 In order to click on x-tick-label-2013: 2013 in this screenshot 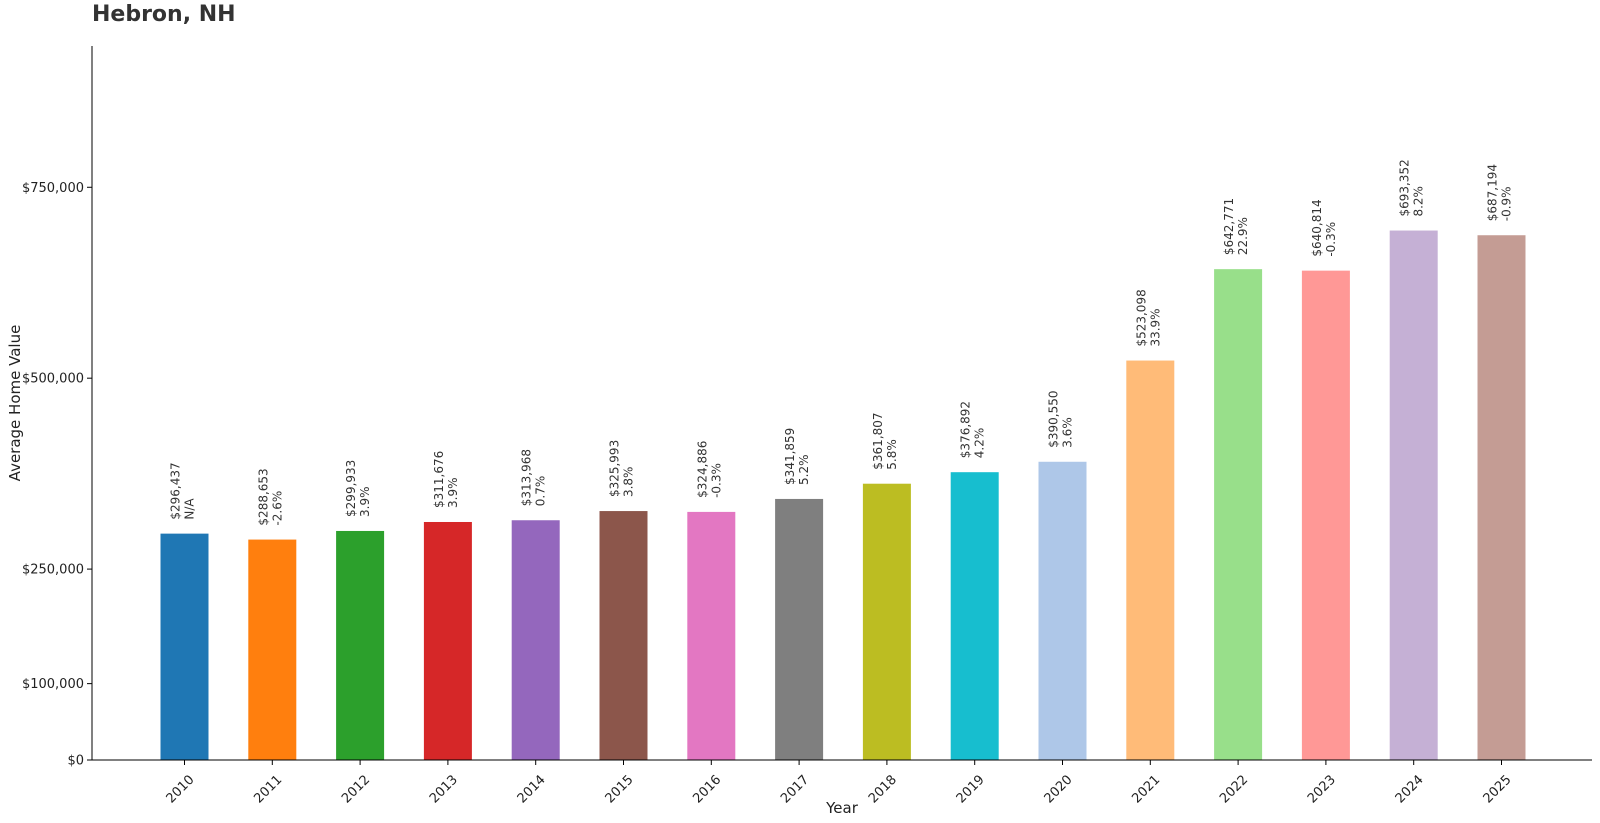, I will do `click(444, 789)`.